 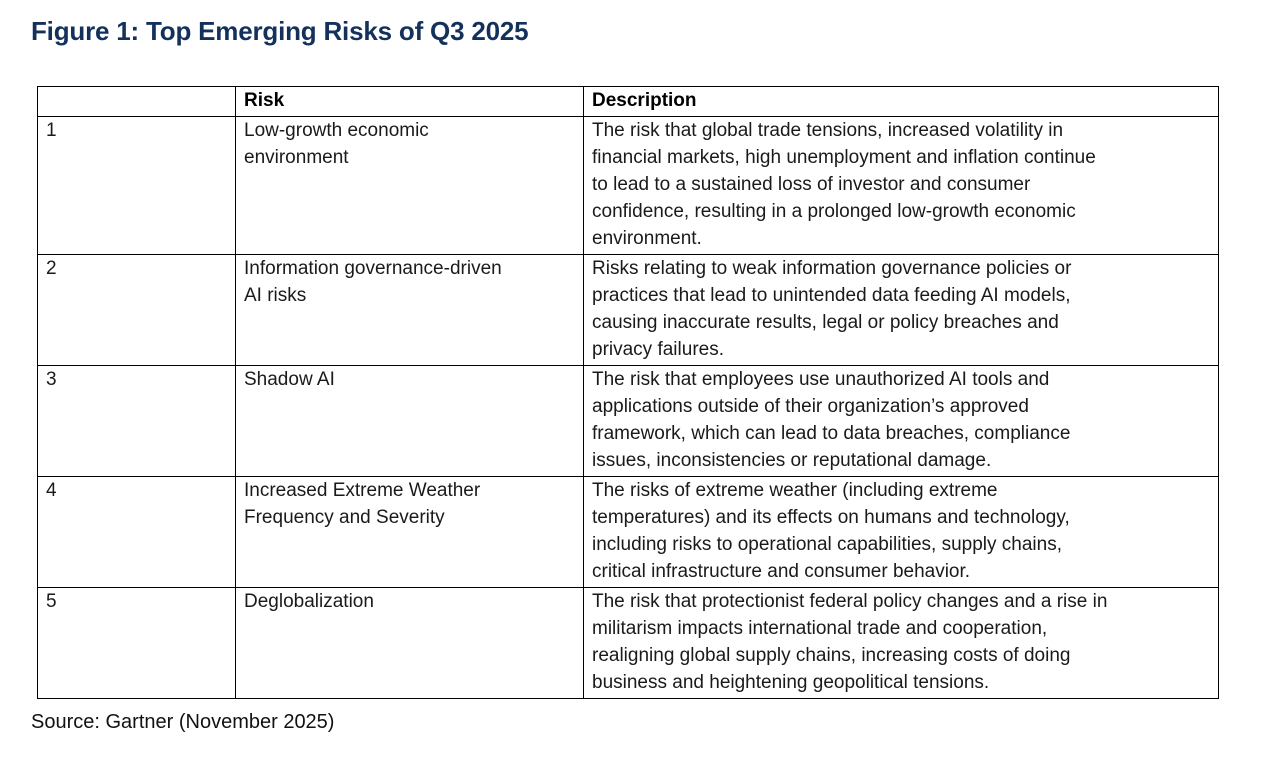 What do you see at coordinates (136, 185) in the screenshot?
I see `rank-cell: 1` at bounding box center [136, 185].